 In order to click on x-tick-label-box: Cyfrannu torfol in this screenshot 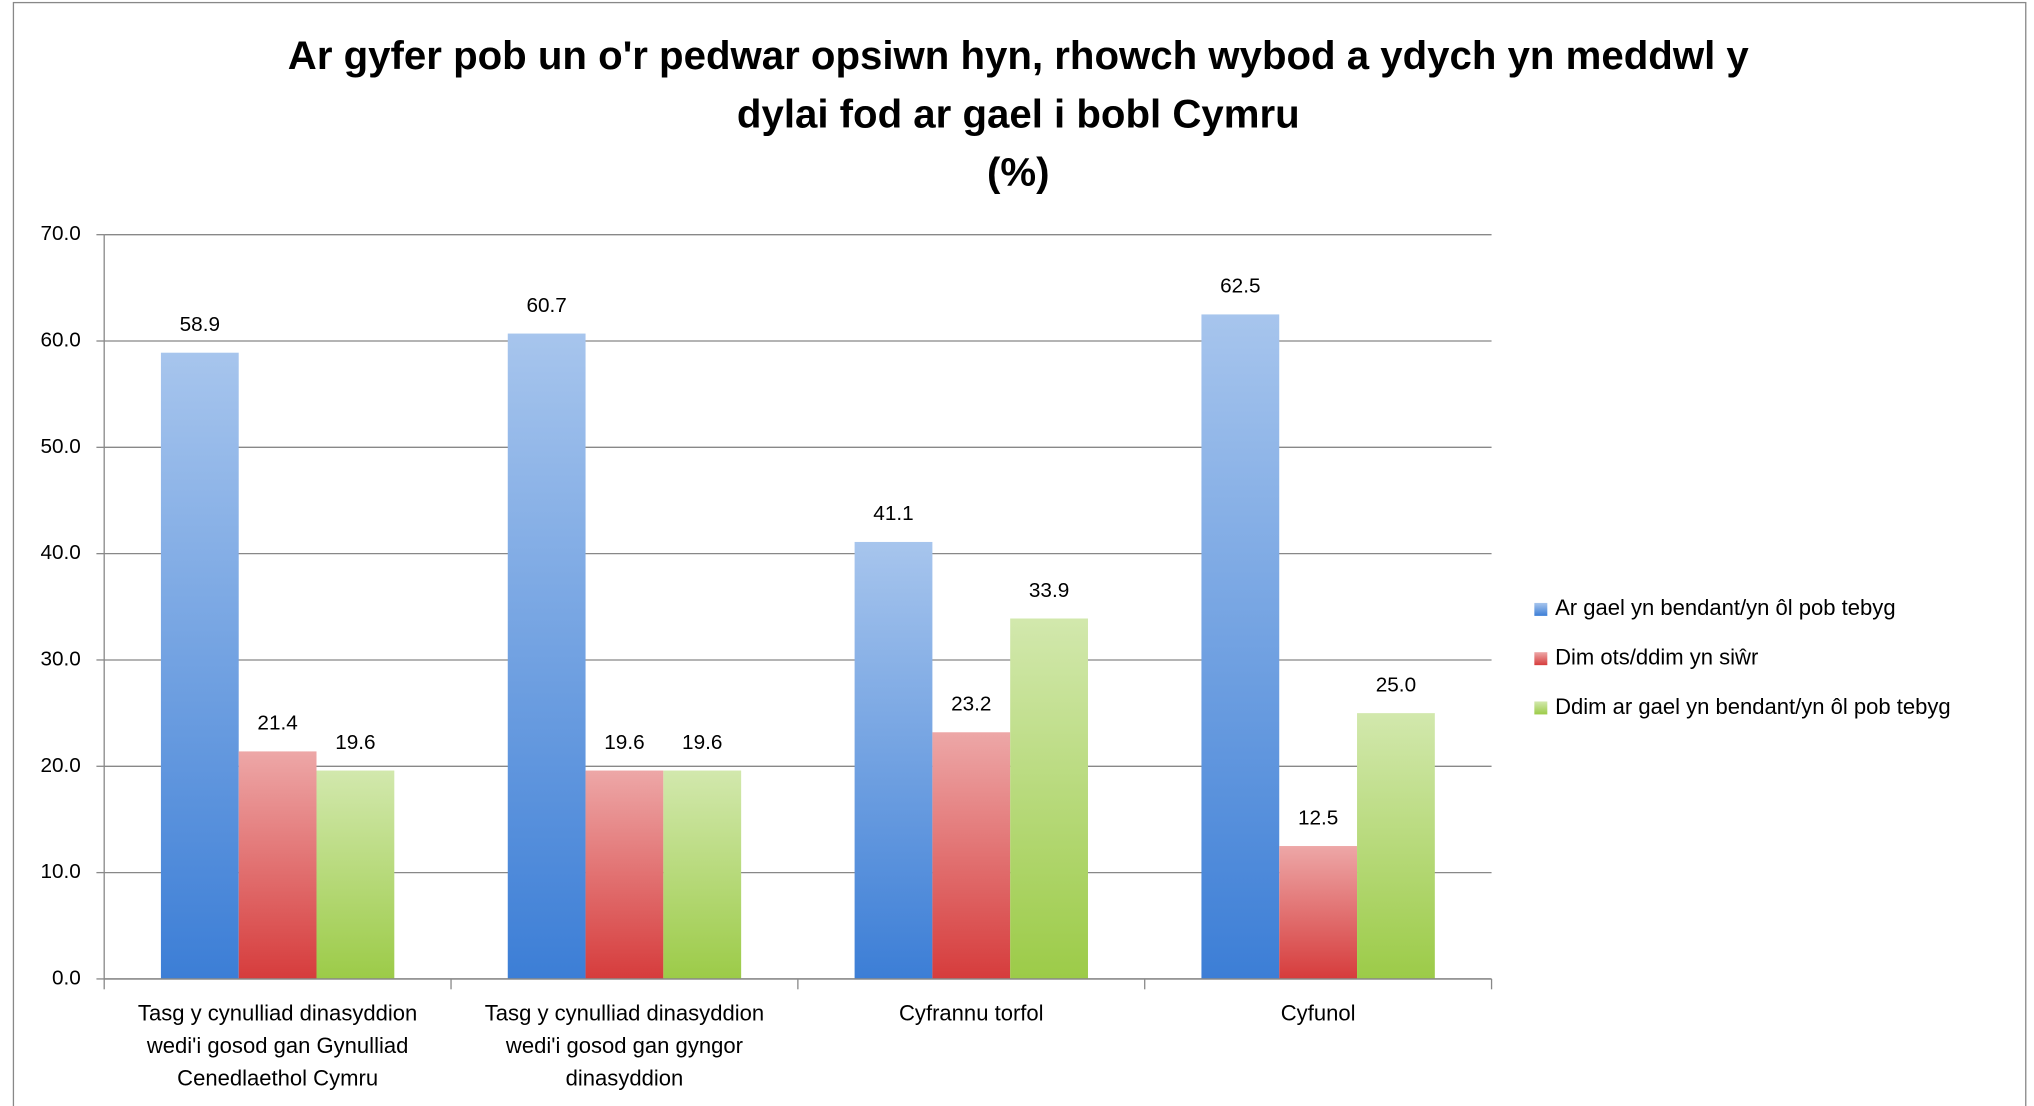, I will do `click(971, 1013)`.